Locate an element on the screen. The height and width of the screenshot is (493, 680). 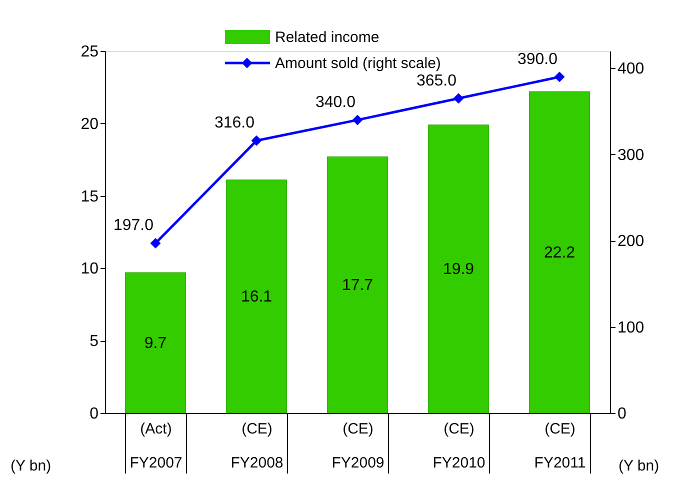
y-tick-label: 20 is located at coordinates (89, 124).